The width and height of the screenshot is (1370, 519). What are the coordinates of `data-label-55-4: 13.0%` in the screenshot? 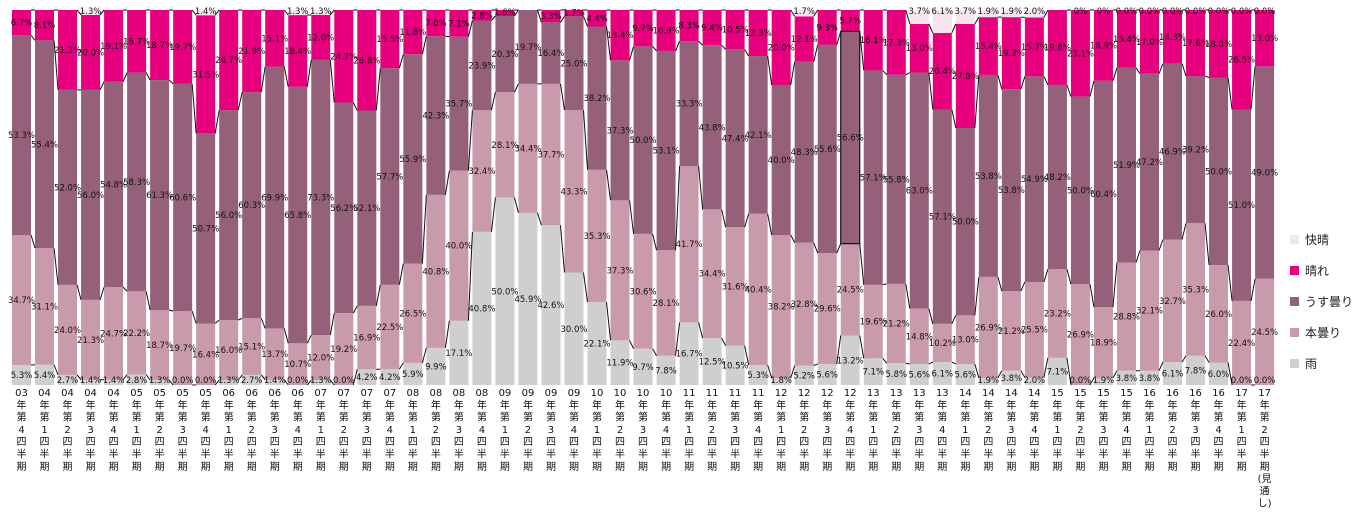 It's located at (1264, 39).